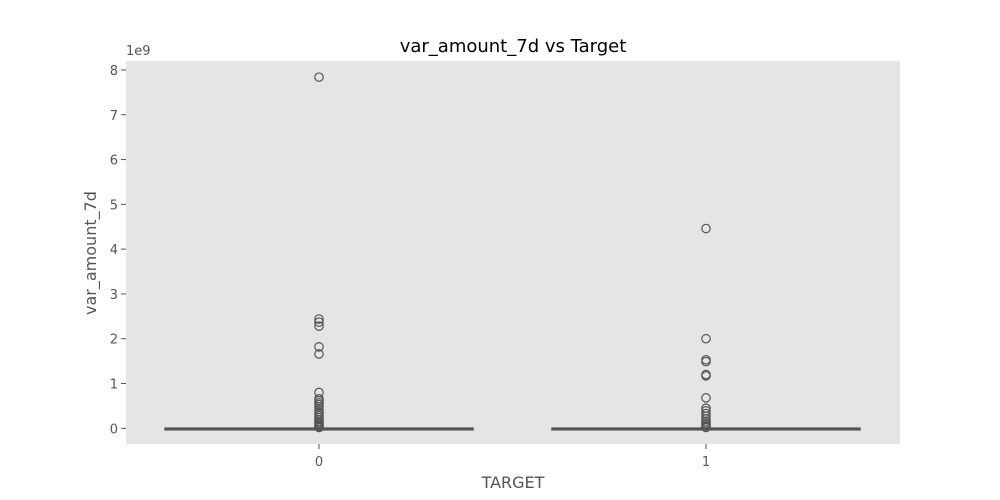  What do you see at coordinates (138, 51) in the screenshot?
I see `y-axis-multiplier: 1e9` at bounding box center [138, 51].